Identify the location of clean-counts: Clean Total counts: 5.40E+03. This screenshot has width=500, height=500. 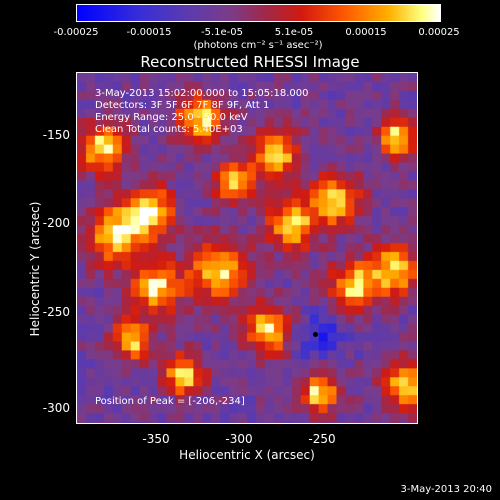
(169, 129).